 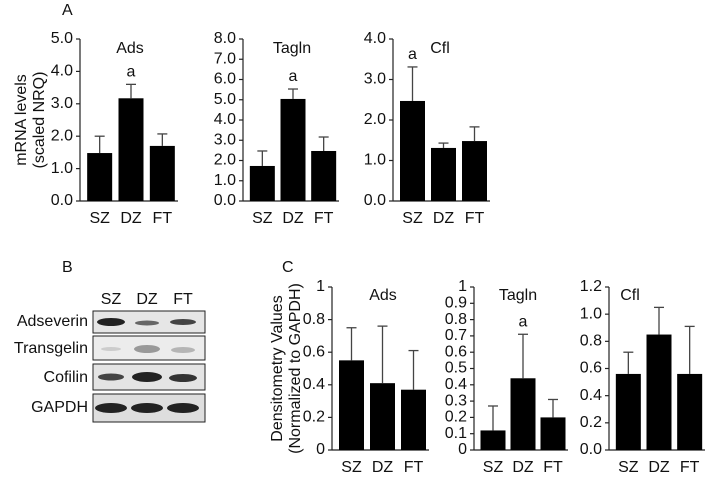 I want to click on y-tick-label: 0.3, so click(x=456, y=400).